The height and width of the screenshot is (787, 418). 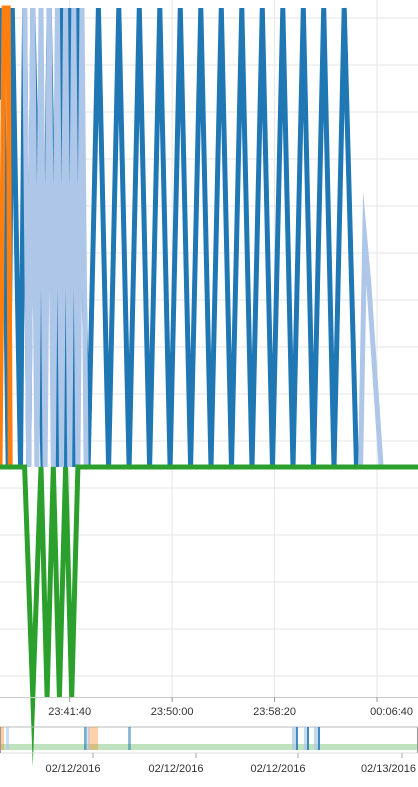 I want to click on overview-tick-label: 02/13/2016, so click(x=388, y=769).